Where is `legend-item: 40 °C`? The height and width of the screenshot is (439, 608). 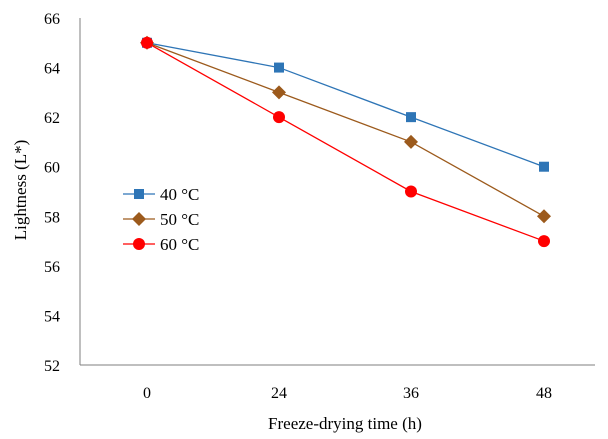 legend-item: 40 °C is located at coordinates (161, 194).